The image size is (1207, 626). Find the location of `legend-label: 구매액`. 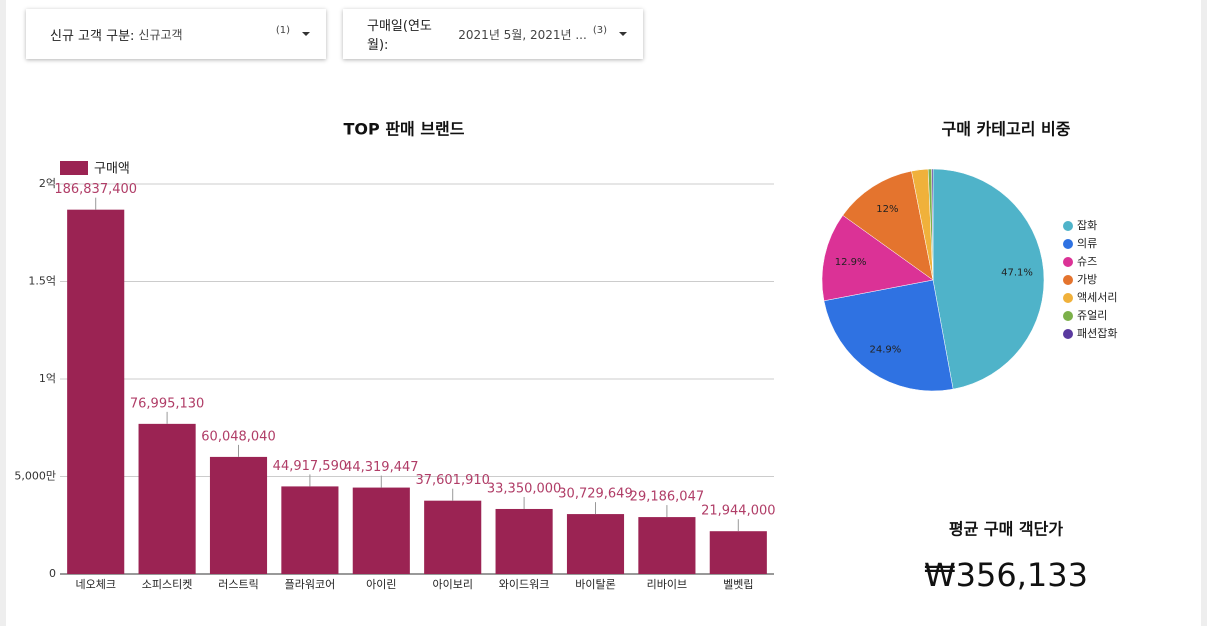

legend-label: 구매액 is located at coordinates (112, 169).